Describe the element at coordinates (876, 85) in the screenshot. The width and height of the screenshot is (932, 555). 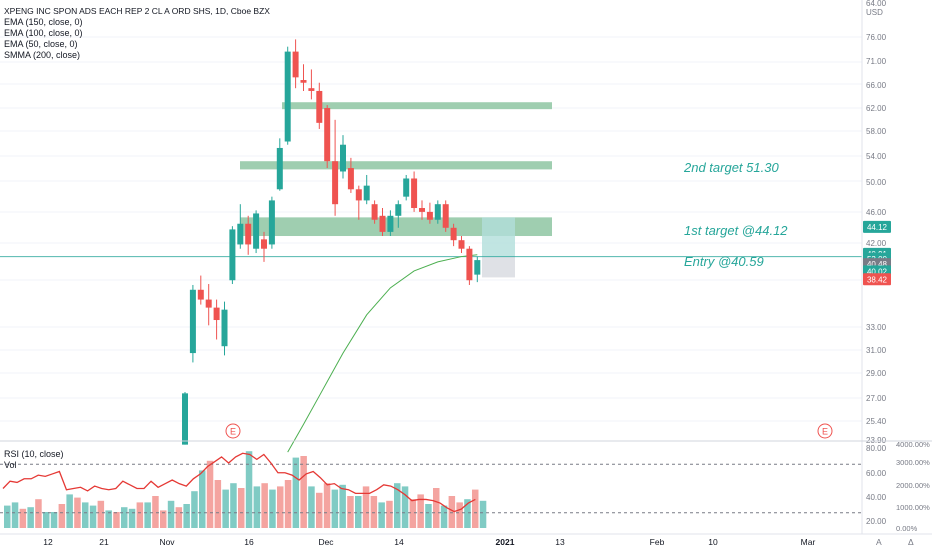
I see `price-tick-label: 66.00` at that location.